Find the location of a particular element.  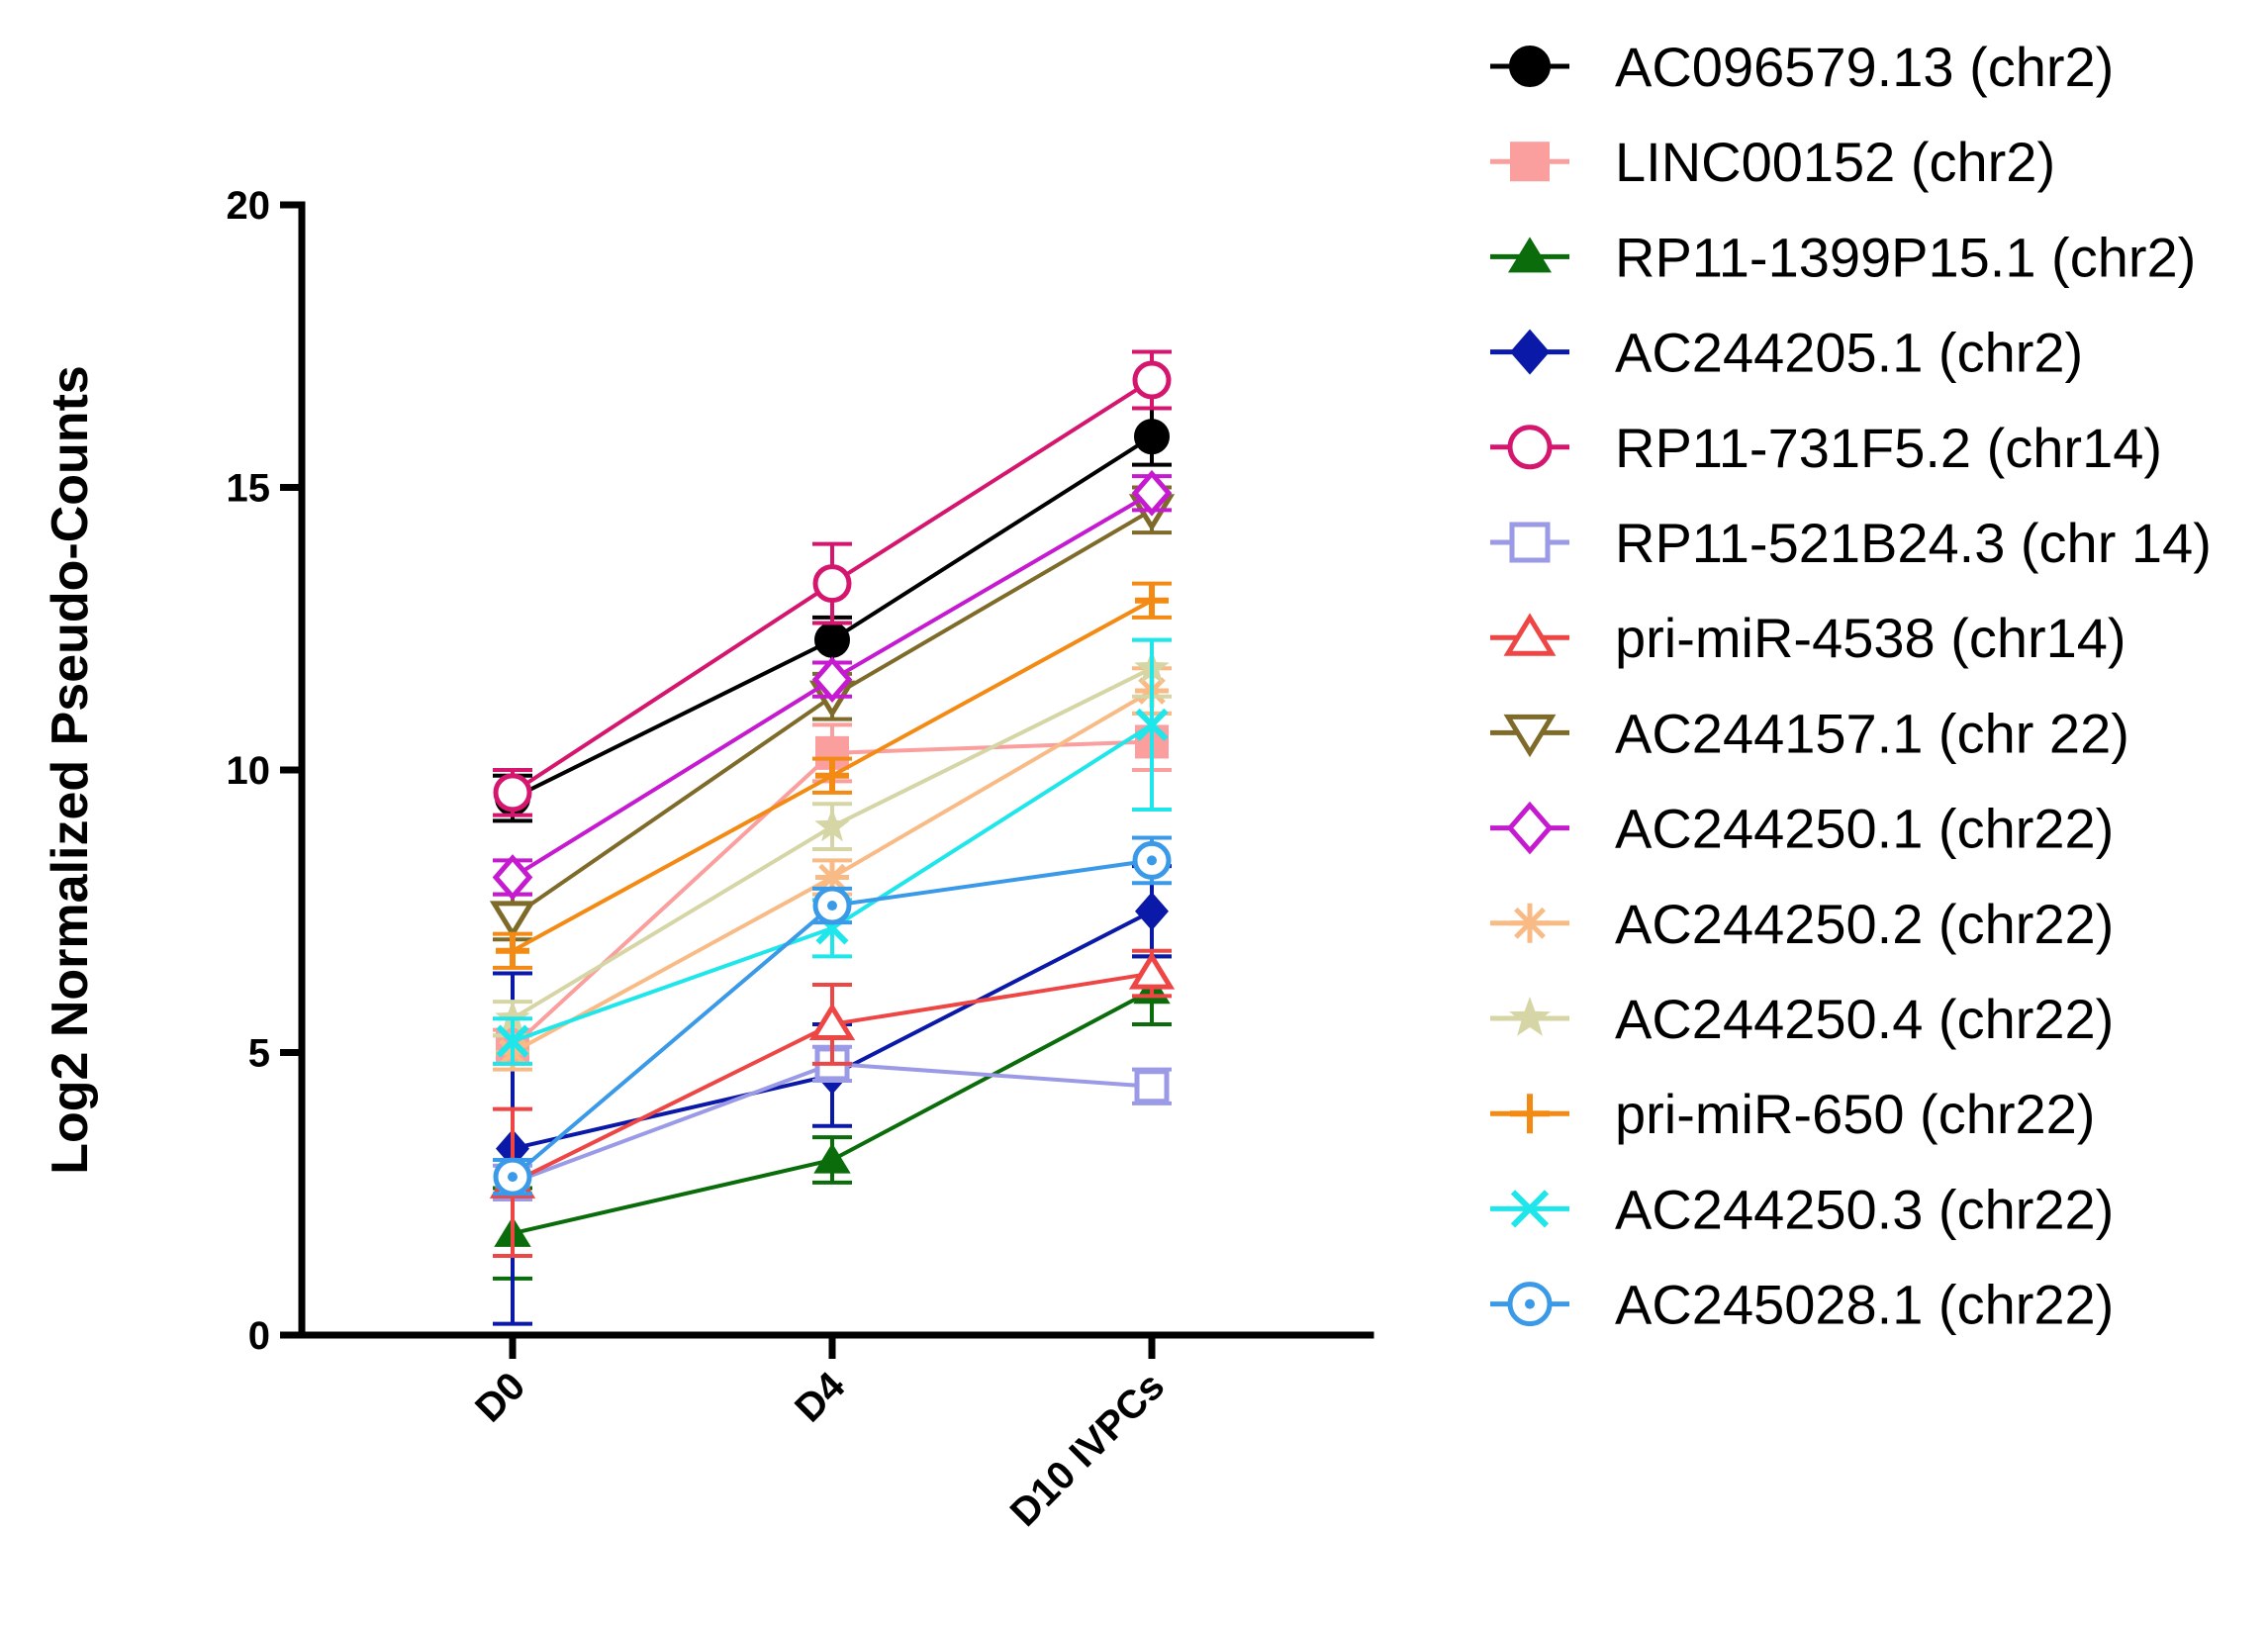

legend-item-10: AC244250.4 (chr22) is located at coordinates (1802, 1019).